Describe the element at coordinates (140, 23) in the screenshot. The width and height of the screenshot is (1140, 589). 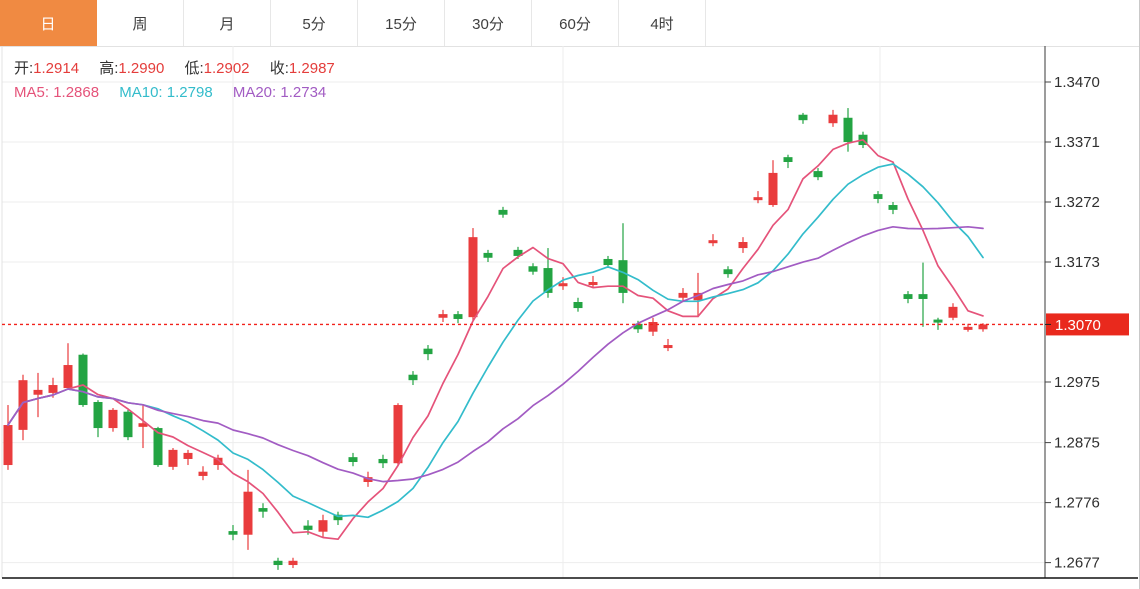
I see `tab-week: 周` at that location.